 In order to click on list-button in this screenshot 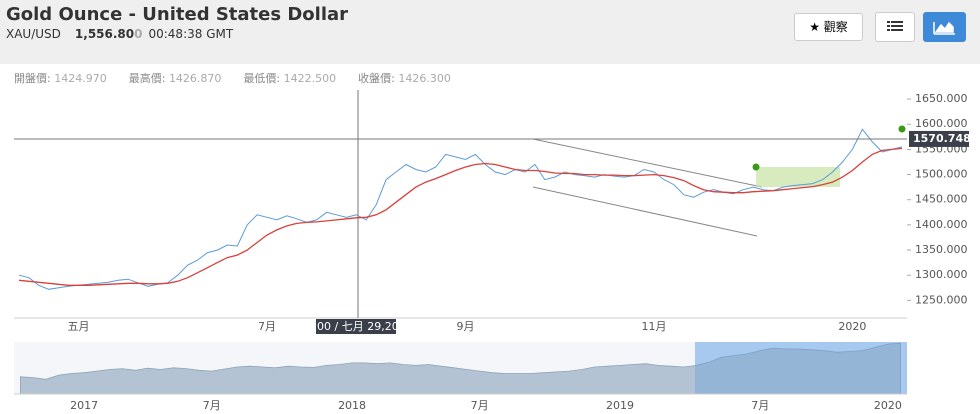, I will do `click(895, 27)`.